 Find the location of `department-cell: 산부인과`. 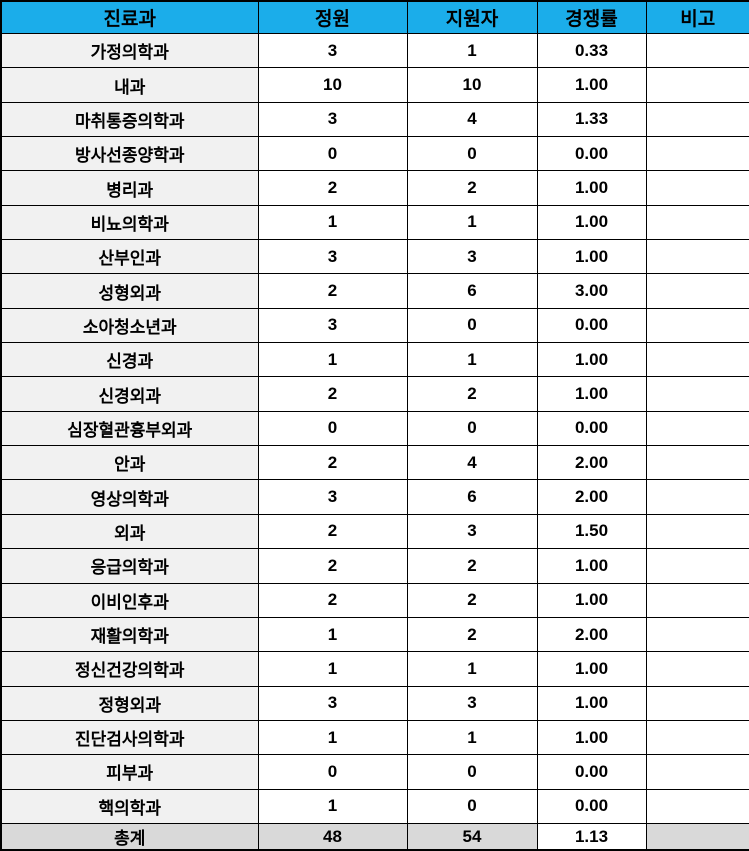

department-cell: 산부인과 is located at coordinates (129, 257).